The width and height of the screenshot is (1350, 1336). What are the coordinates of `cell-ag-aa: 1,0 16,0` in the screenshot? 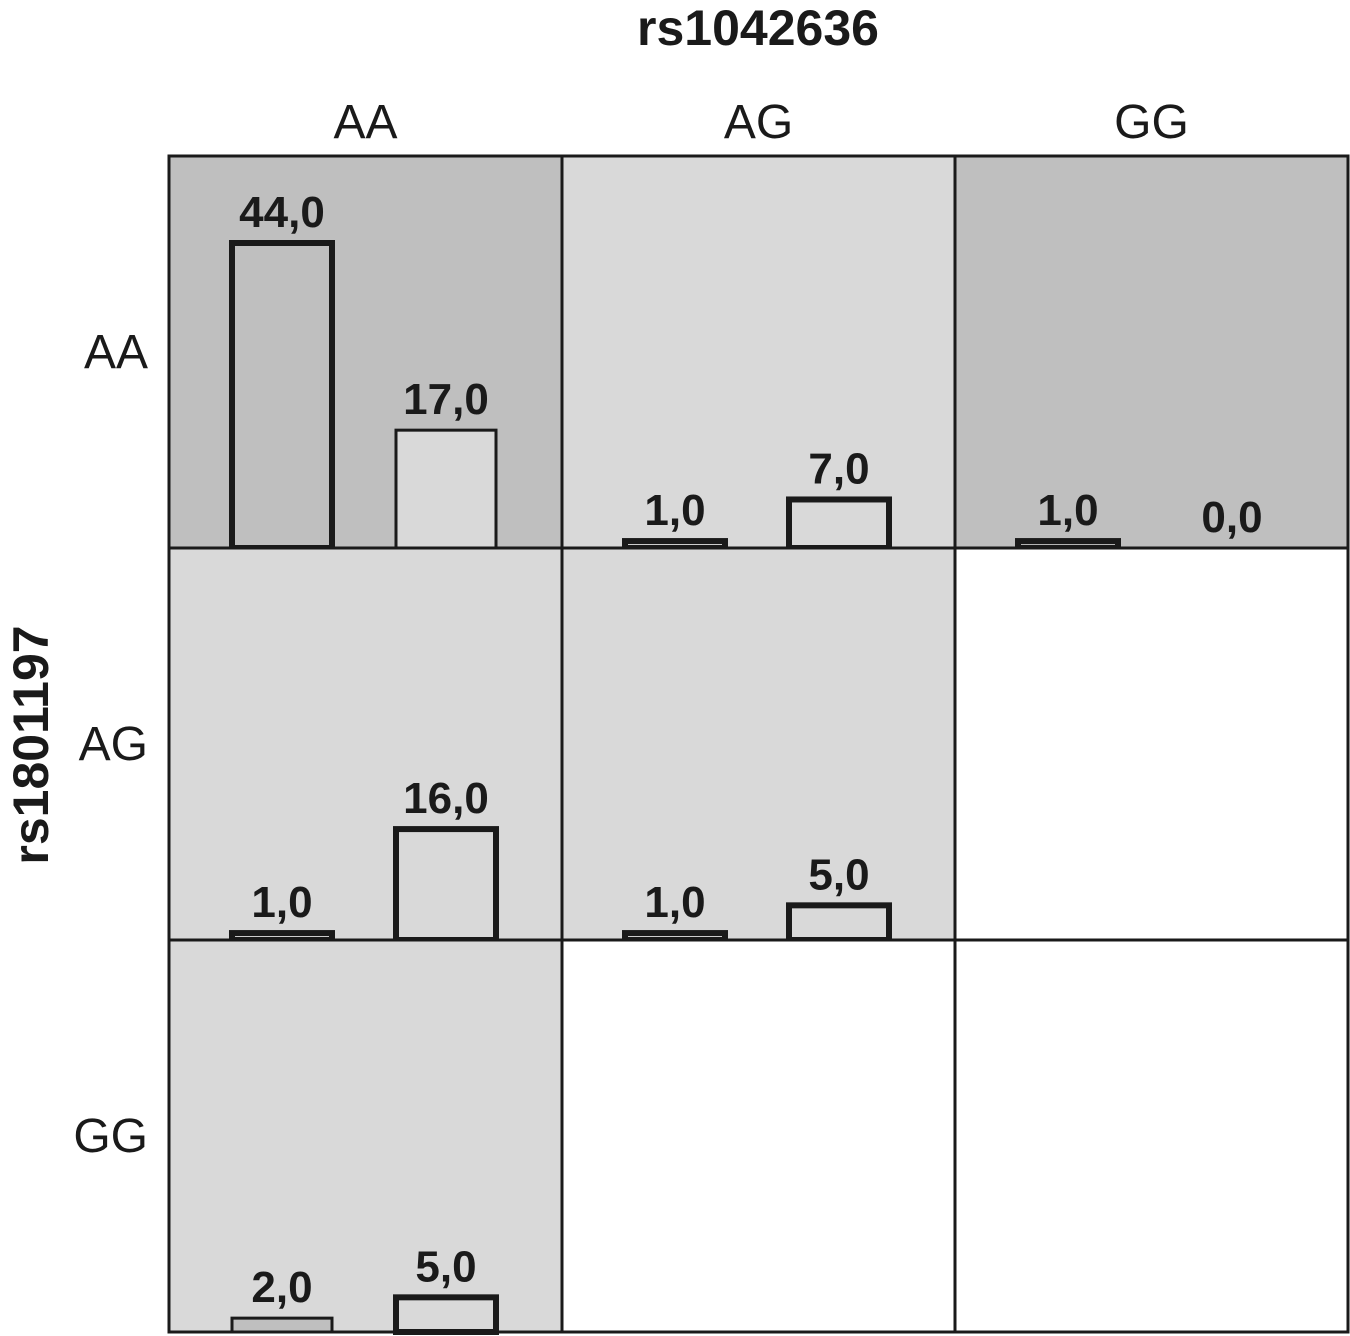 It's located at (365, 744).